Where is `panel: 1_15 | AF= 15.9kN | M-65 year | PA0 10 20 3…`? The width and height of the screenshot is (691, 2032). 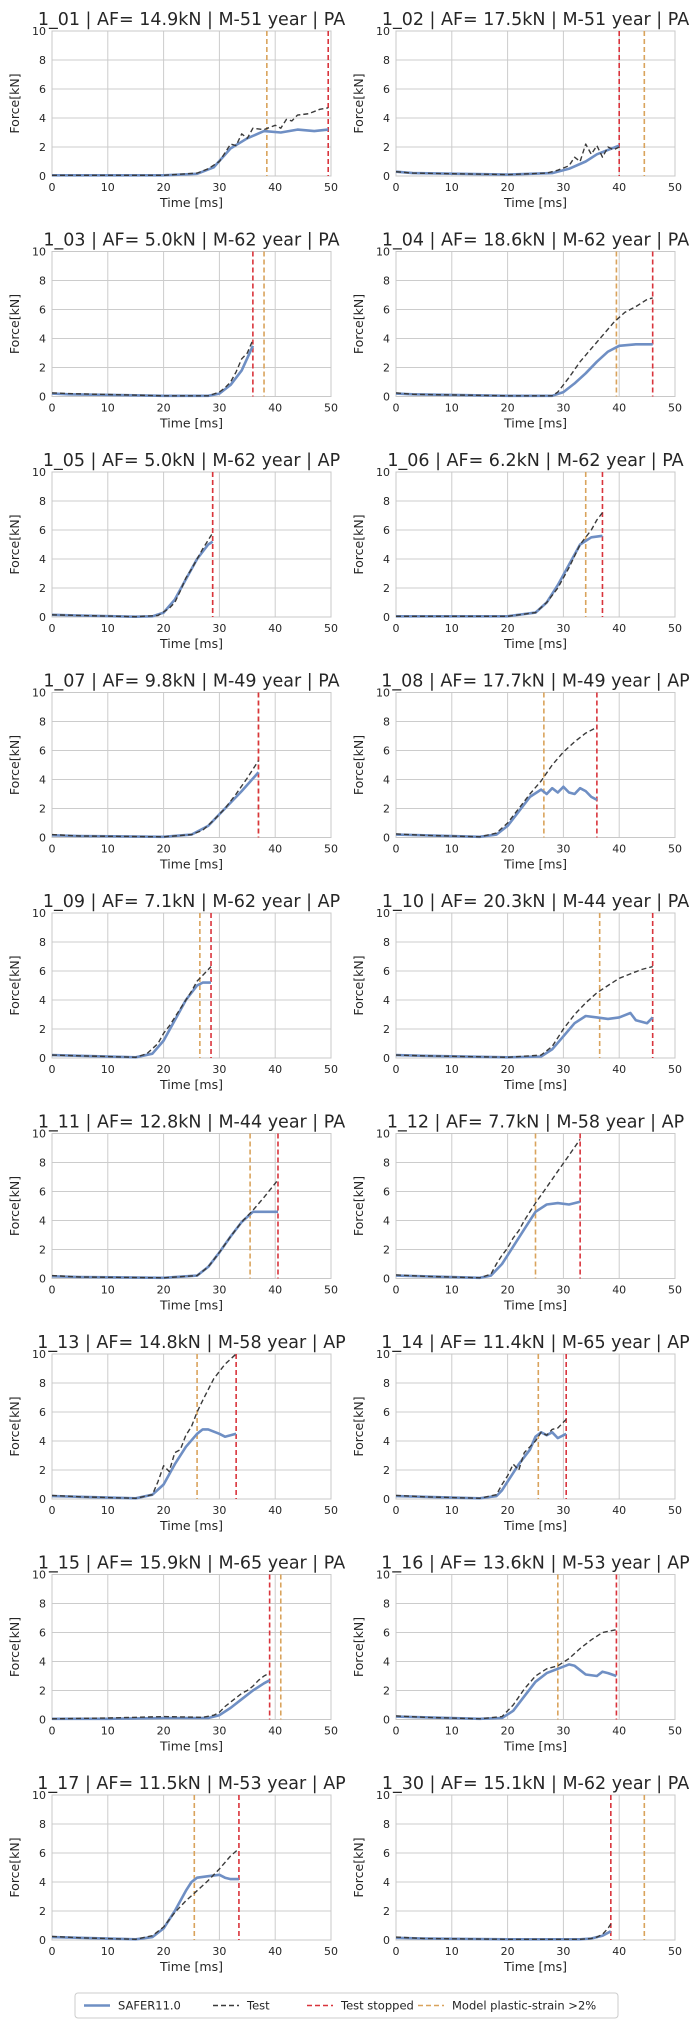 panel: 1_15 | AF= 15.9kN | M-65 year | PA0 10 20 3… is located at coordinates (176, 1654).